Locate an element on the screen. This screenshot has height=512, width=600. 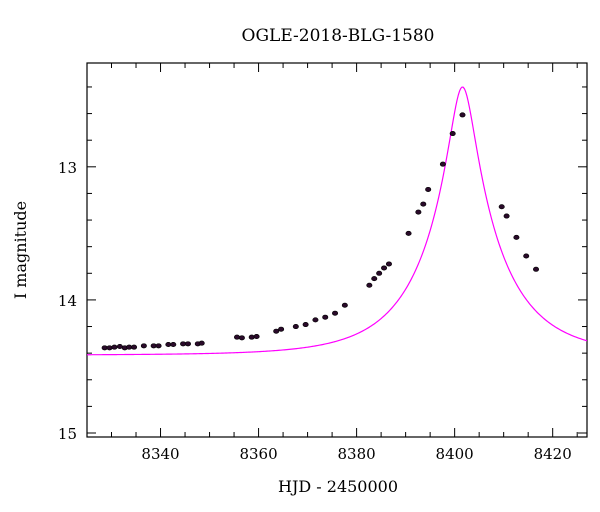
x-tick-label: 8360 is located at coordinates (258, 454).